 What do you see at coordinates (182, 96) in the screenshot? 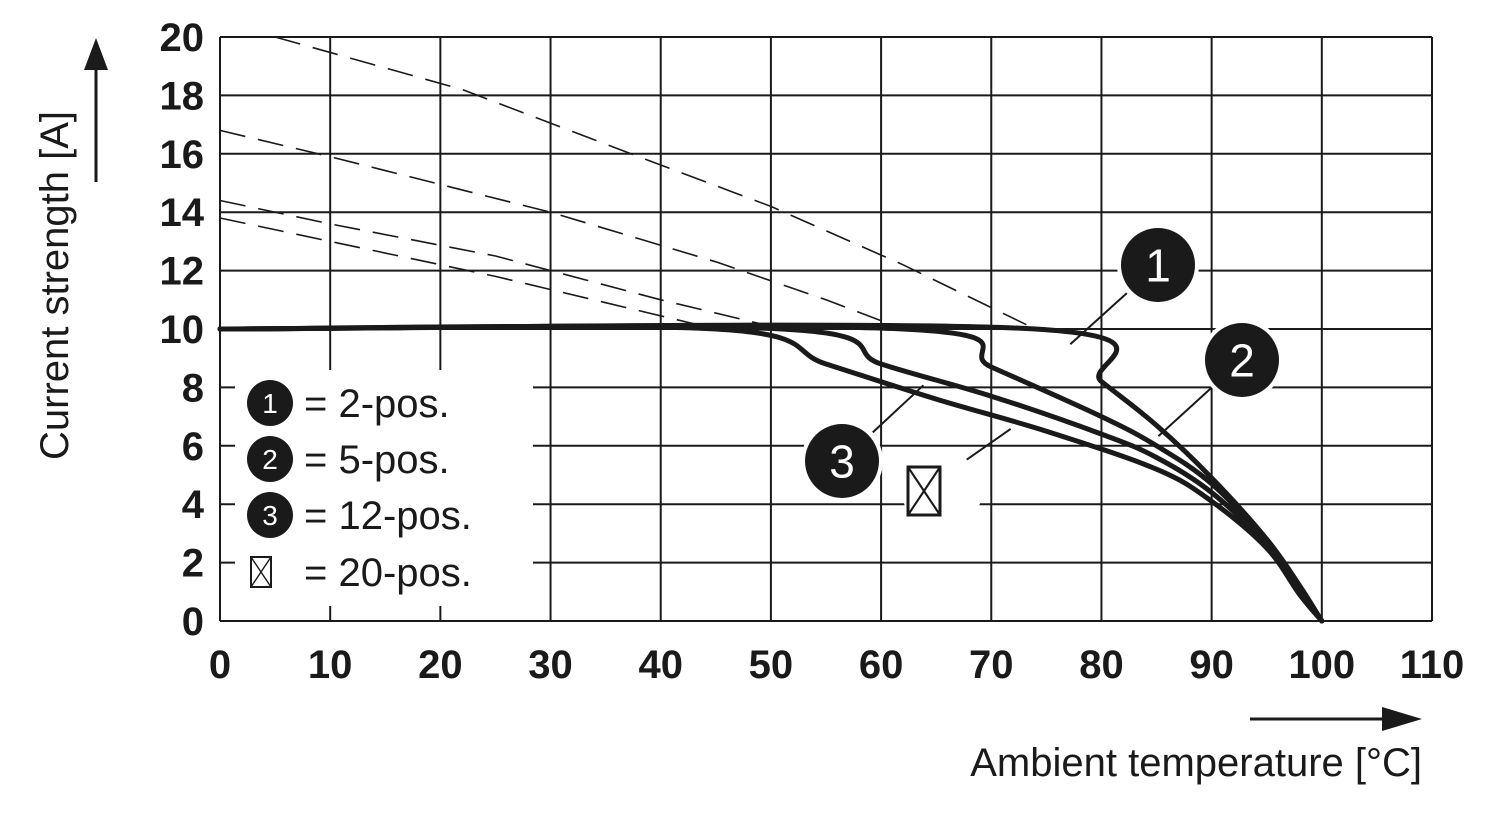
I see `y-tick-label: 18` at bounding box center [182, 96].